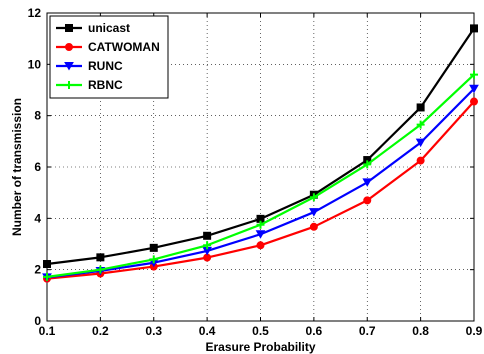 The width and height of the screenshot is (484, 354). What do you see at coordinates (17, 167) in the screenshot?
I see `y-axis-label: Number of transmission` at bounding box center [17, 167].